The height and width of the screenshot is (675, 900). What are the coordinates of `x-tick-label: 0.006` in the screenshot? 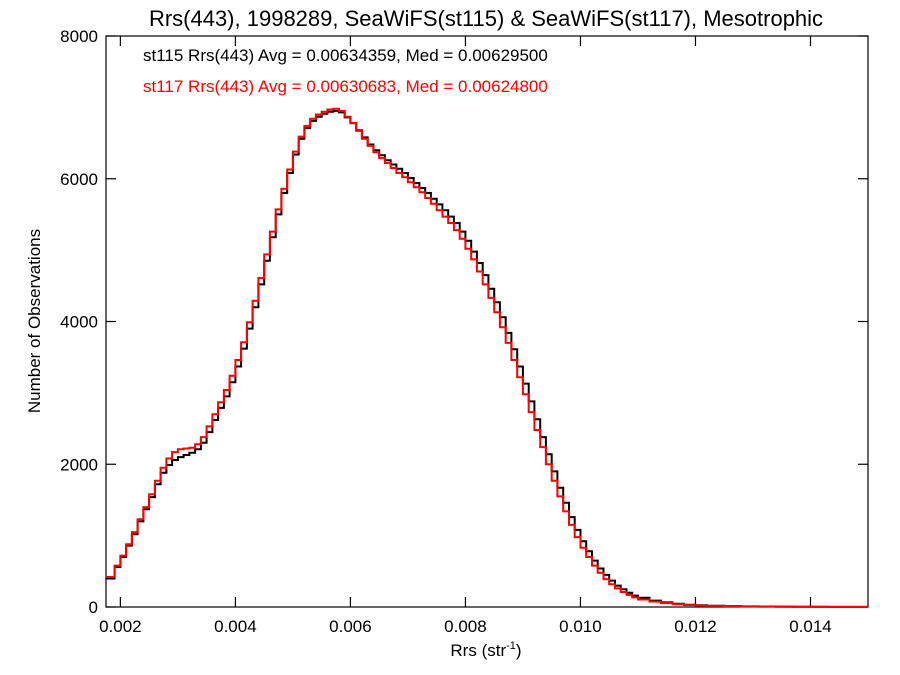 It's located at (350, 626).